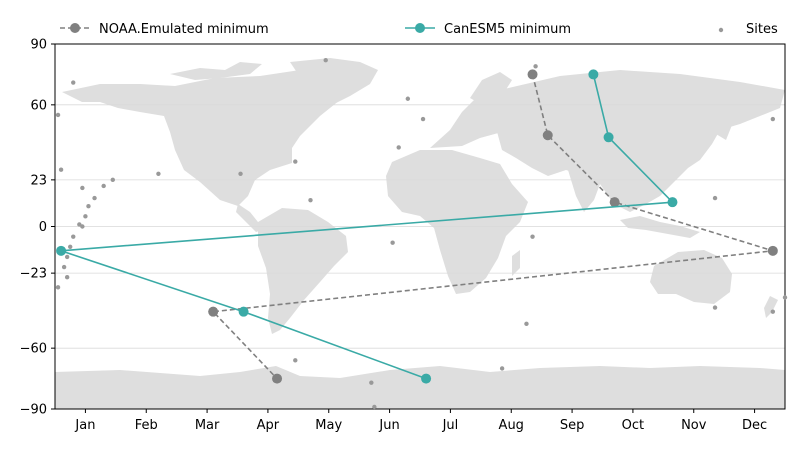 This screenshot has width=800, height=450. Describe the element at coordinates (38, 105) in the screenshot. I see `y-tick-label: 60` at that location.